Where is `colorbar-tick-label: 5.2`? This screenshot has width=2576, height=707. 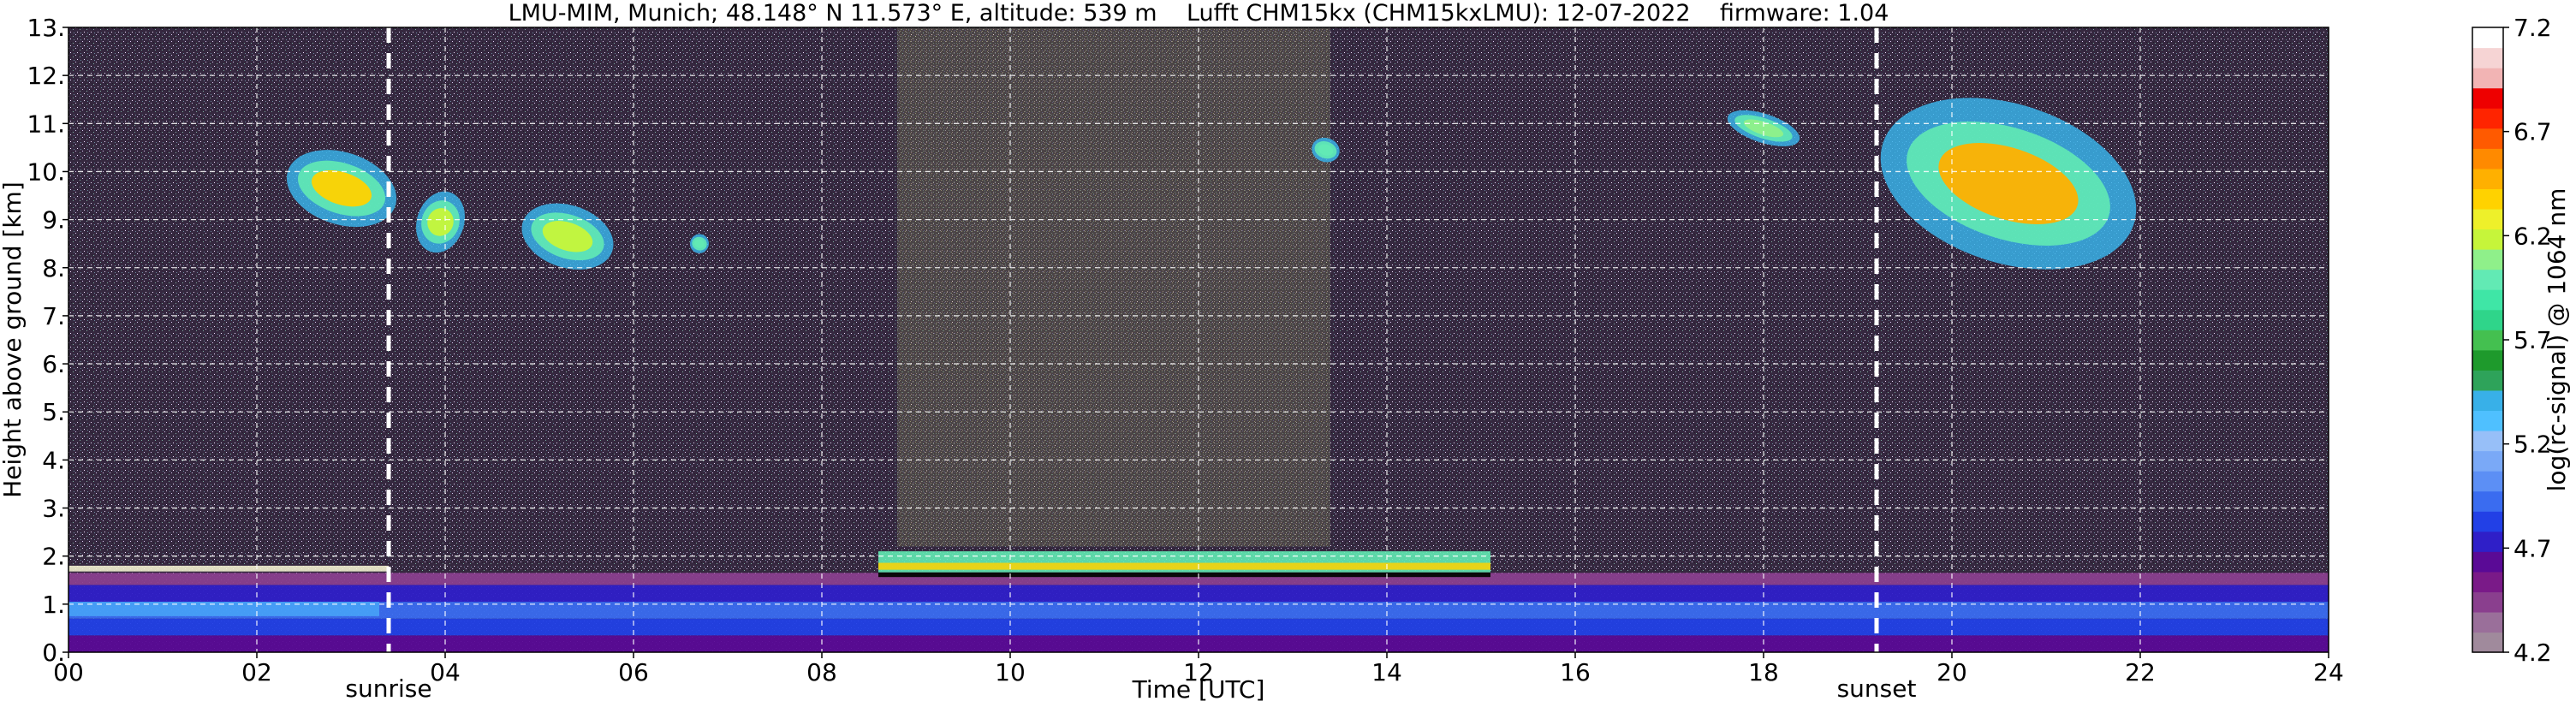 colorbar-tick-label: 5.2 is located at coordinates (2533, 445).